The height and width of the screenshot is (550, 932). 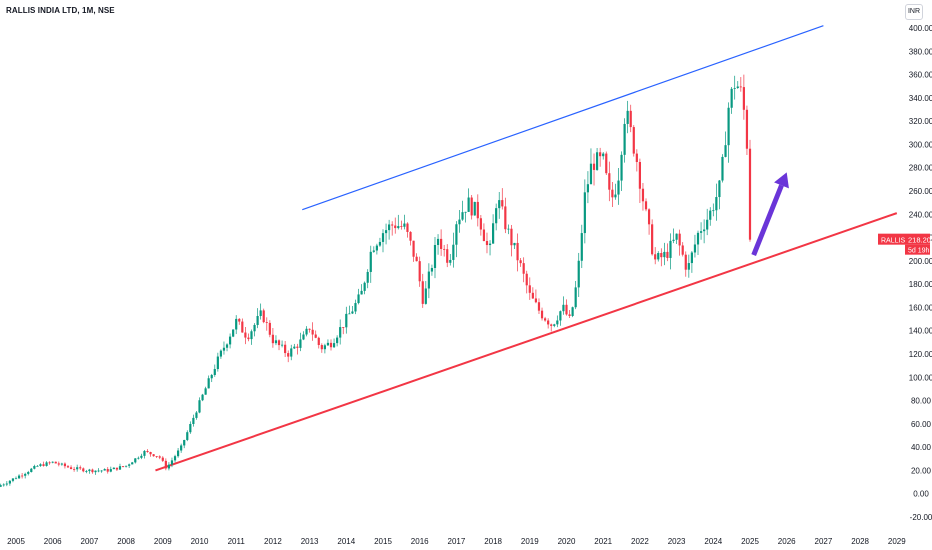 I want to click on y-tick-label: 340.00, so click(x=920, y=98).